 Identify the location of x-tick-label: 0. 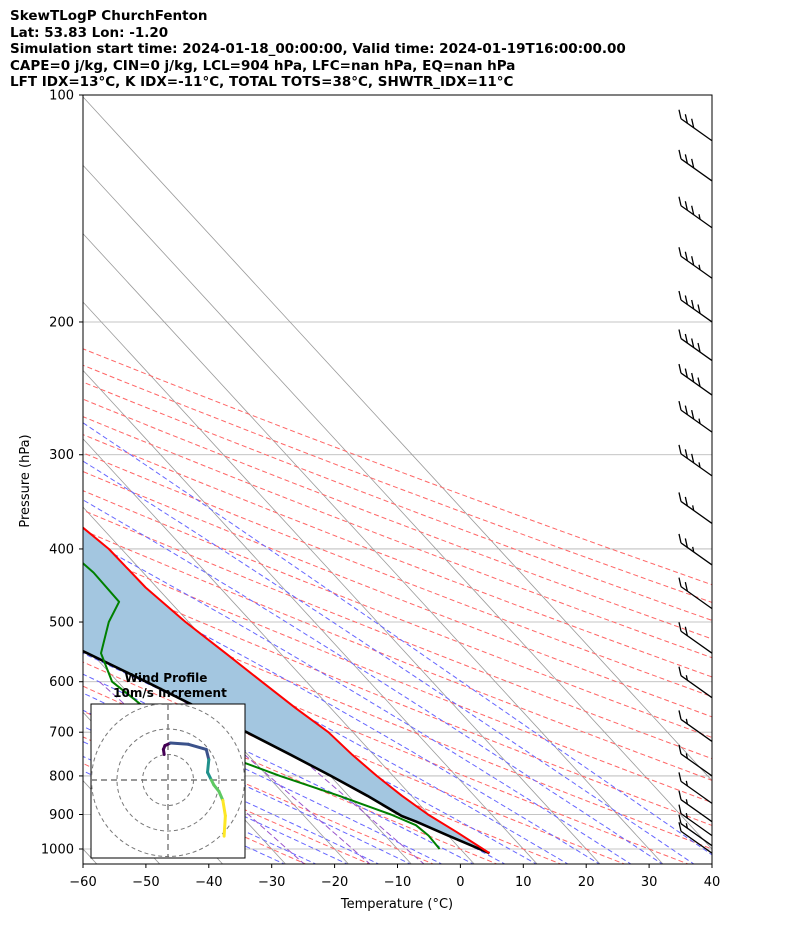
(460, 882).